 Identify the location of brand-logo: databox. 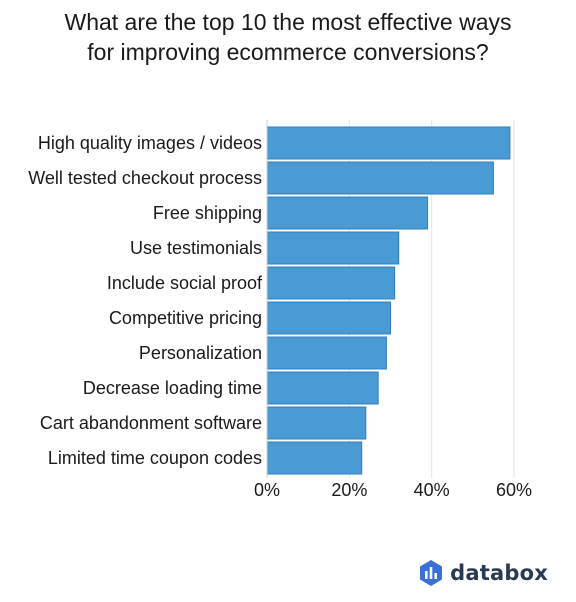
(484, 573).